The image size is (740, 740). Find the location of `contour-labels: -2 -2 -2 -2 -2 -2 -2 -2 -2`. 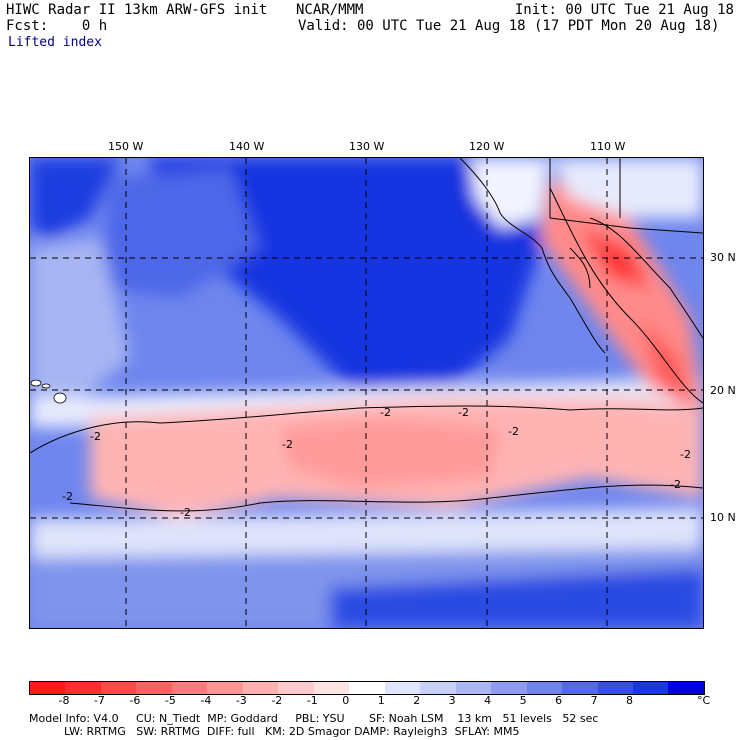

contour-labels: -2 -2 -2 -2 -2 -2 -2 -2 -2 is located at coordinates (376, 462).